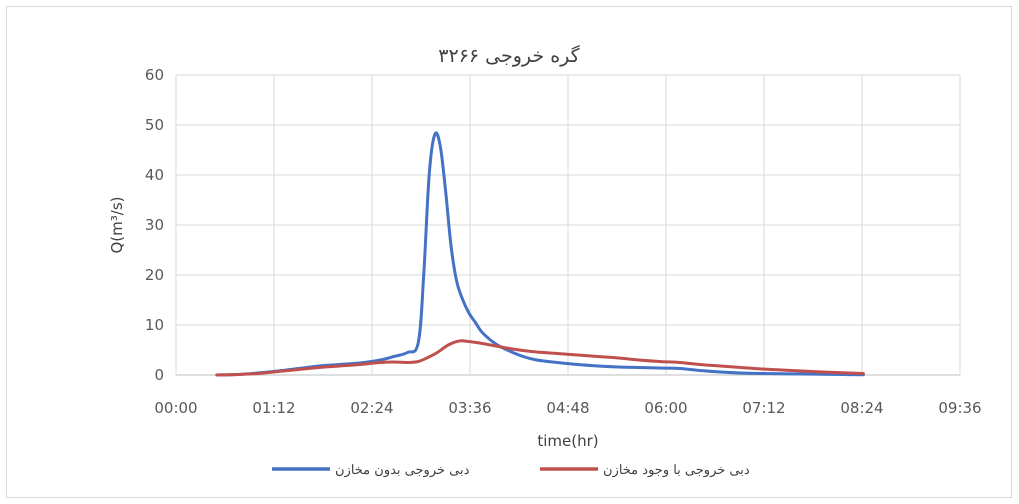 The height and width of the screenshot is (504, 1019). What do you see at coordinates (676, 470) in the screenshot?
I see `legend-label-with-reservoirs: دبی خروجی با وجود مخازن` at bounding box center [676, 470].